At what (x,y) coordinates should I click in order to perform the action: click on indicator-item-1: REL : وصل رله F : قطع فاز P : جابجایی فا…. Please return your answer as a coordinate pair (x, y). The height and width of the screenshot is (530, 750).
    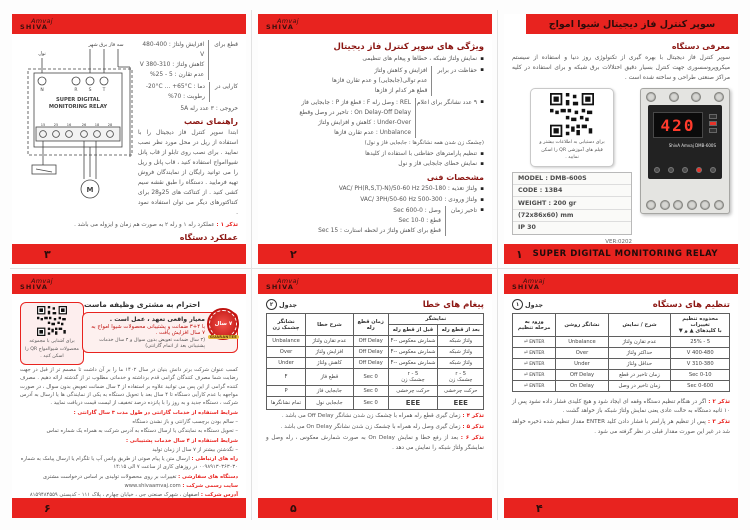
    Looking at the image, I should click on (356, 102).